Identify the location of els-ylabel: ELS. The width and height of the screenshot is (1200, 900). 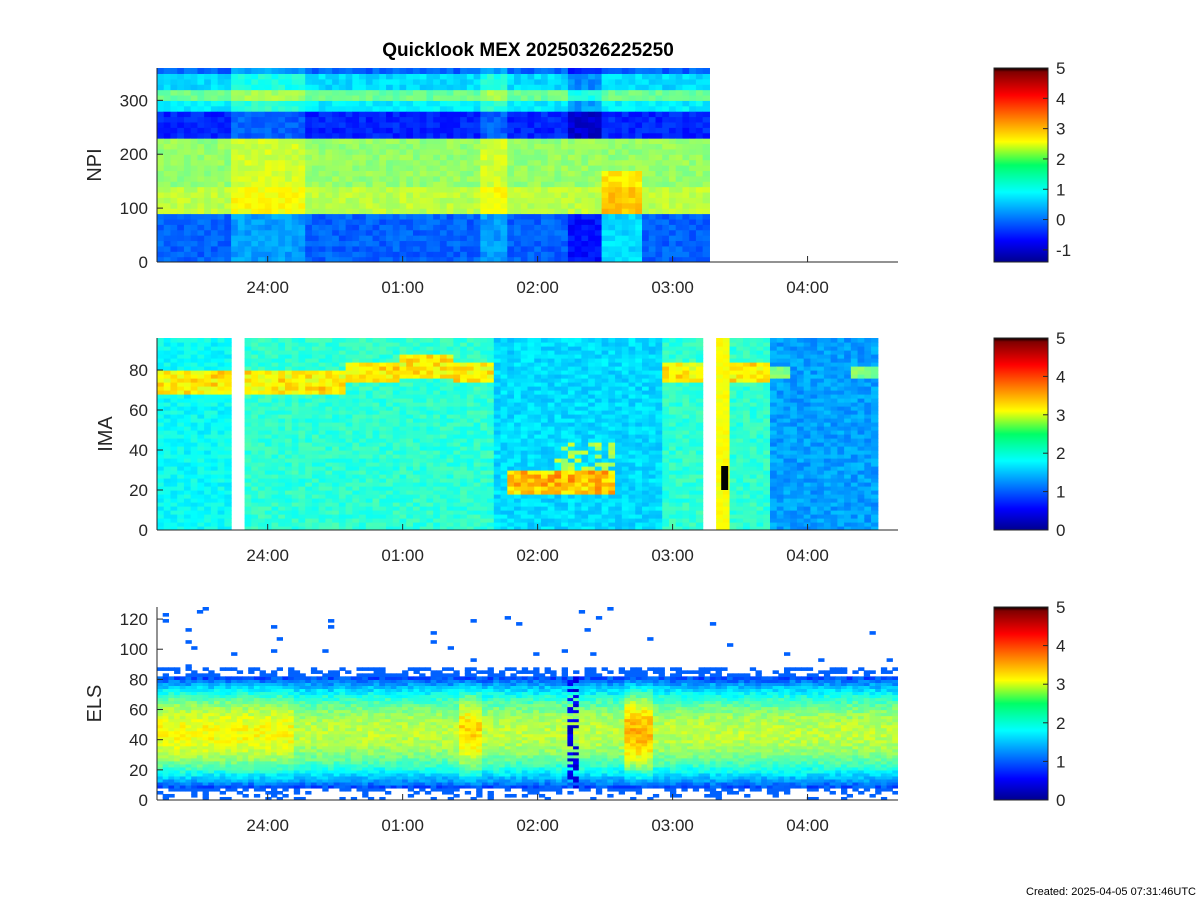
(95, 704).